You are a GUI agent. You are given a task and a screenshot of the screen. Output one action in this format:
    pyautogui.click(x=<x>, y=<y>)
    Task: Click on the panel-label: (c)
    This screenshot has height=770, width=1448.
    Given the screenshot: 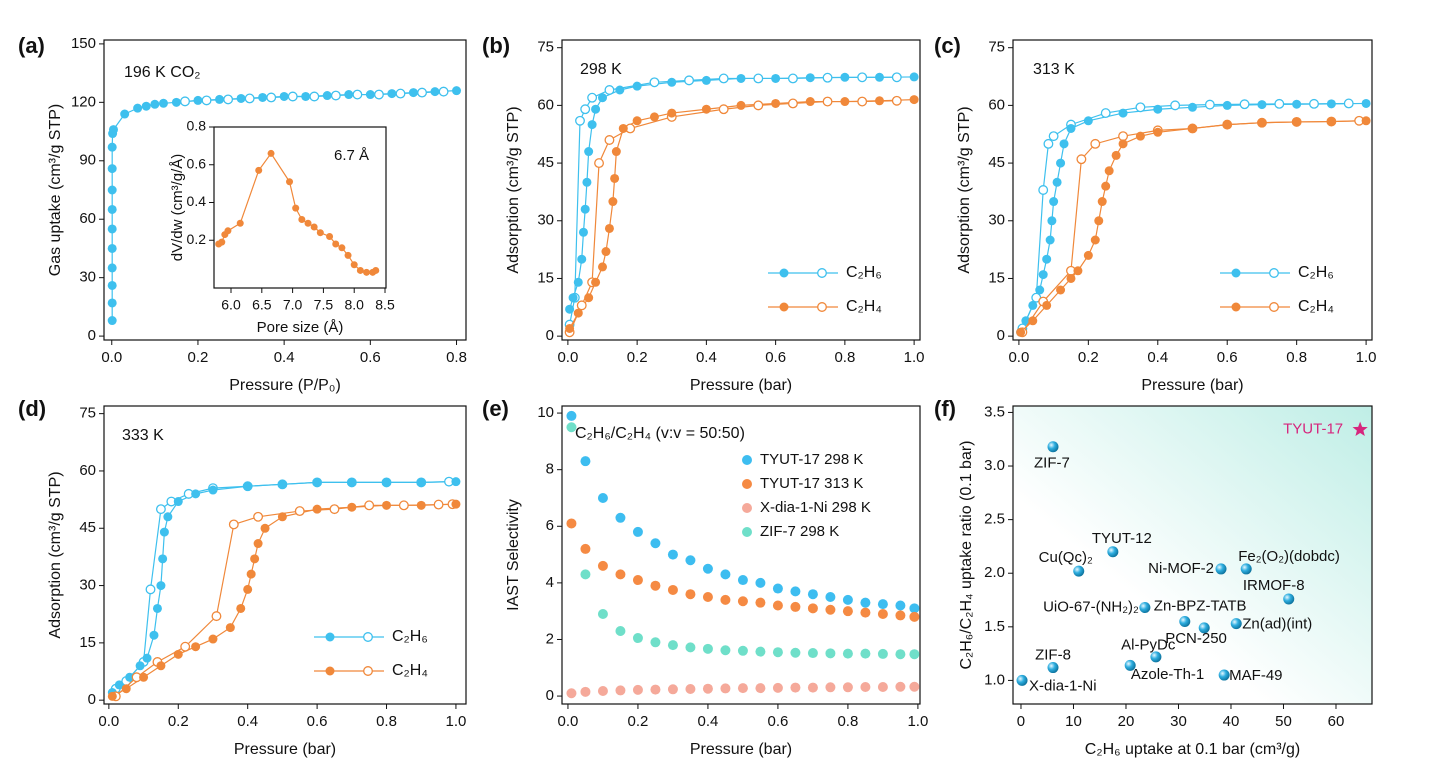 What is the action you would take?
    pyautogui.click(x=947, y=45)
    